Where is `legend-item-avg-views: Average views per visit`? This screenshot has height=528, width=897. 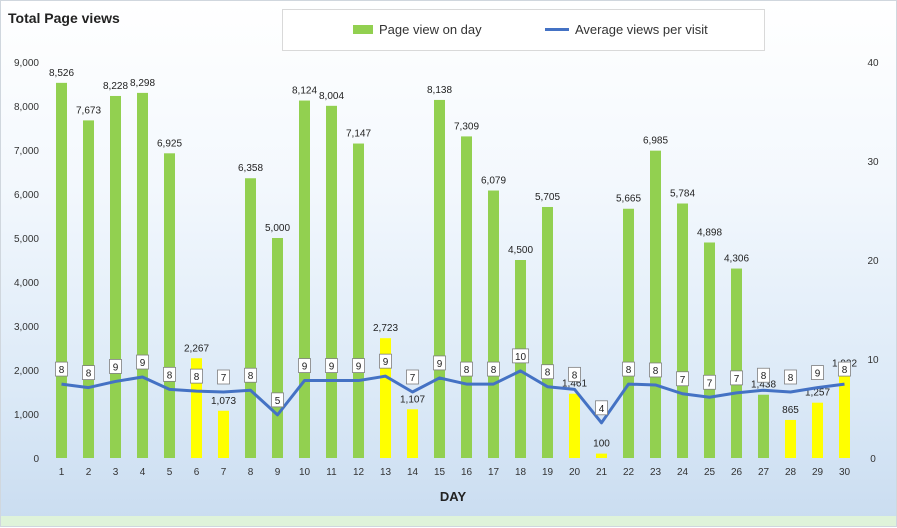 legend-item-avg-views: Average views per visit is located at coordinates (626, 29).